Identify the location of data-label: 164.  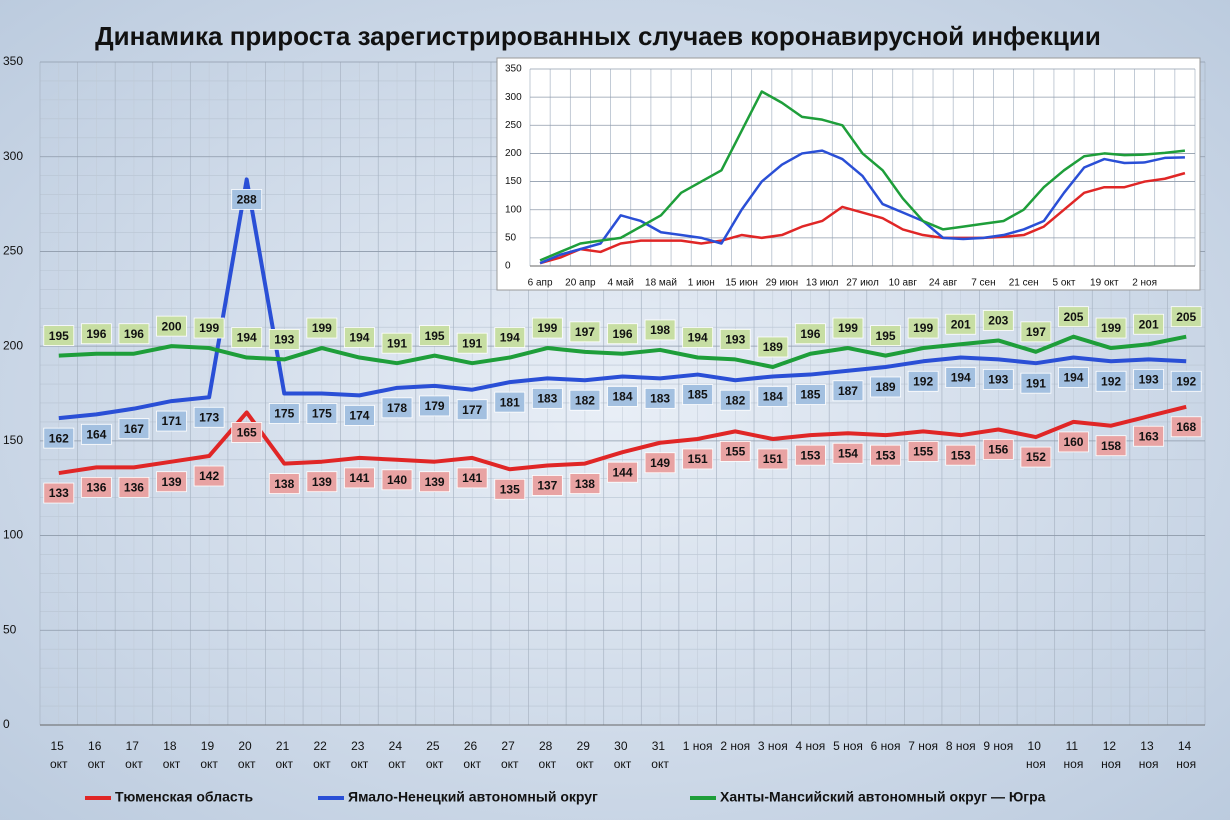
(96, 435).